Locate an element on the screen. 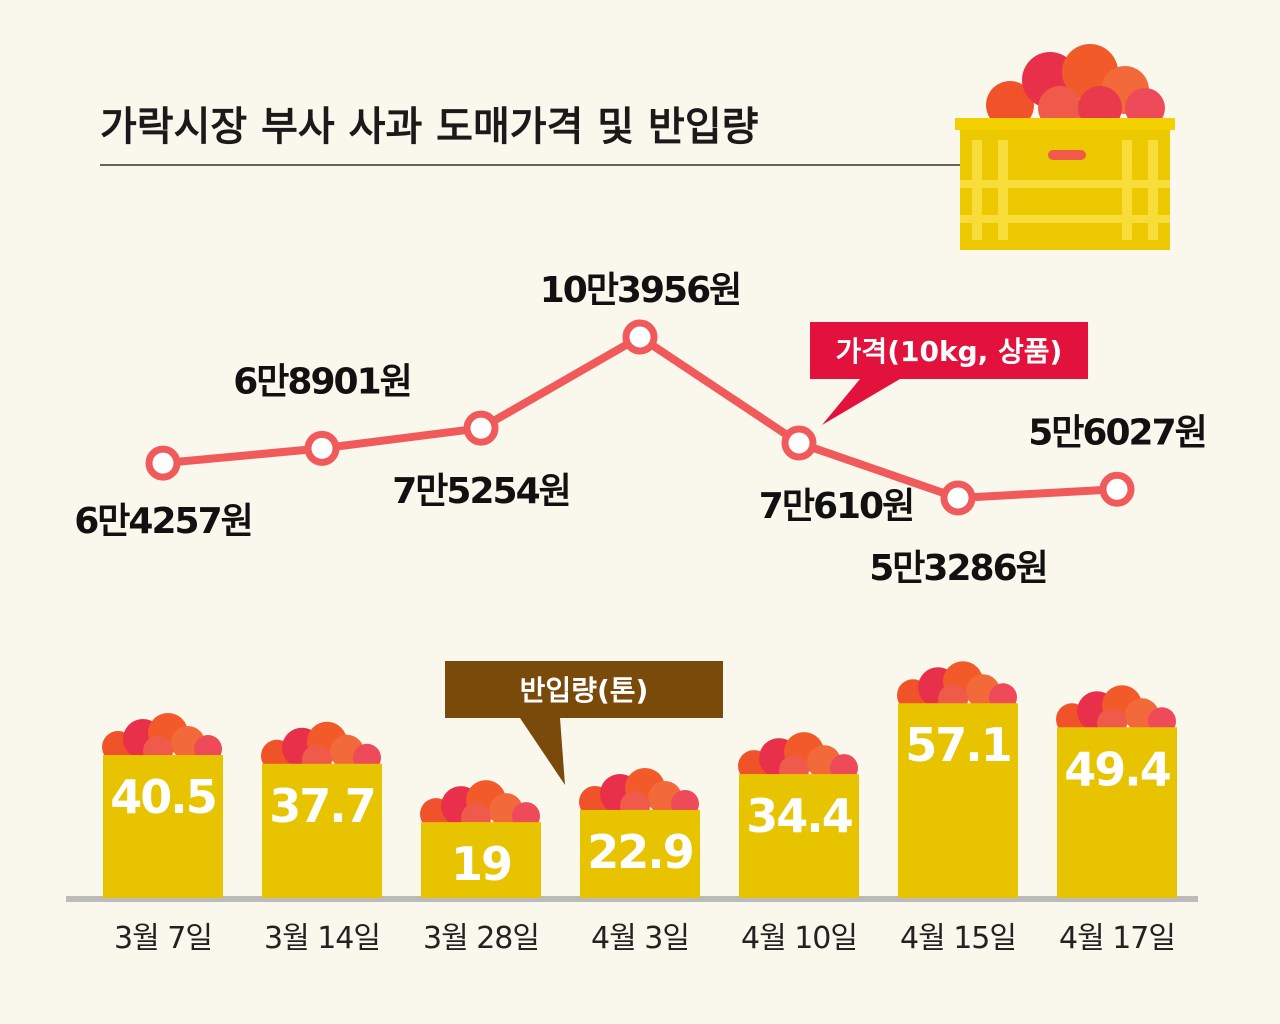 This screenshot has height=1024, width=1280. price-data-label: 6만4257원 is located at coordinates (162, 521).